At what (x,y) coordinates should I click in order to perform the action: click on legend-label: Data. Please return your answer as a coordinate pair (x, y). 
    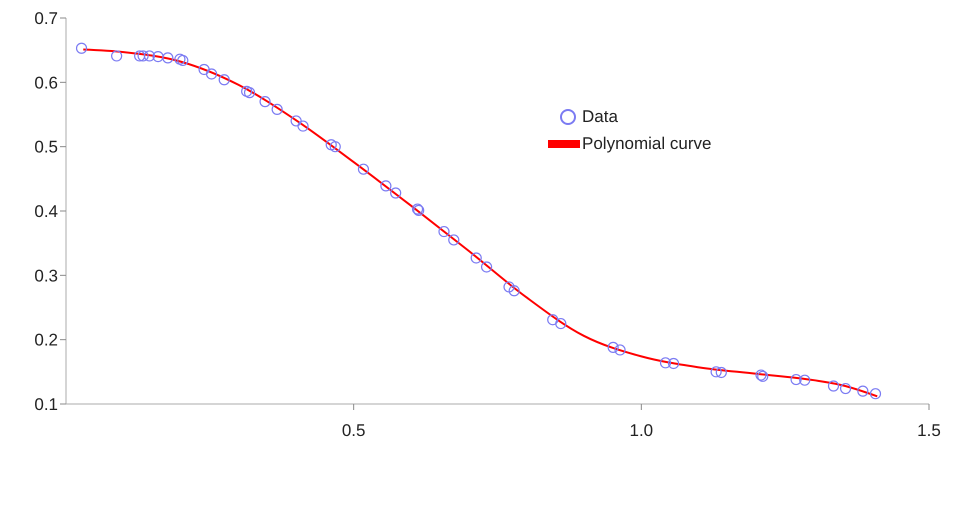
    Looking at the image, I should click on (600, 116).